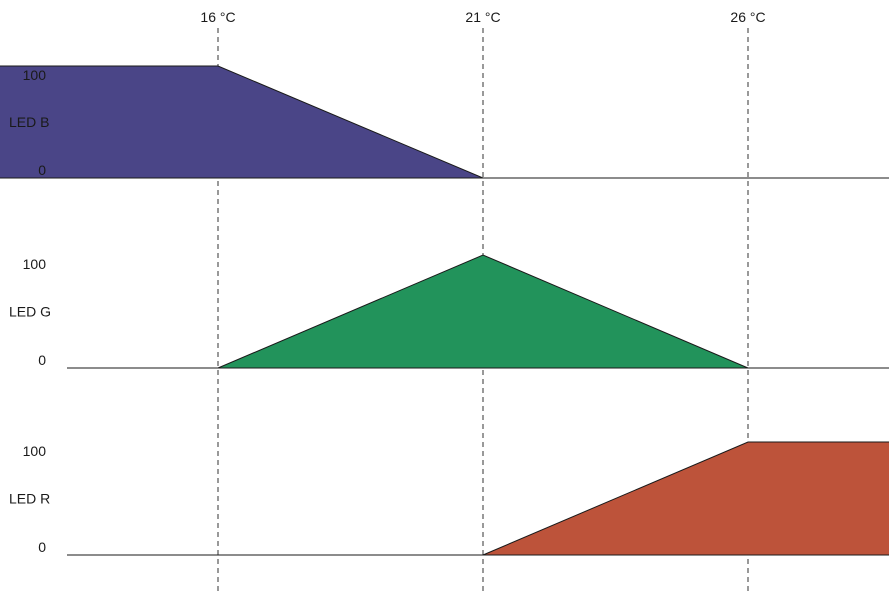  I want to click on series-label-led-g: LED G, so click(30, 312).